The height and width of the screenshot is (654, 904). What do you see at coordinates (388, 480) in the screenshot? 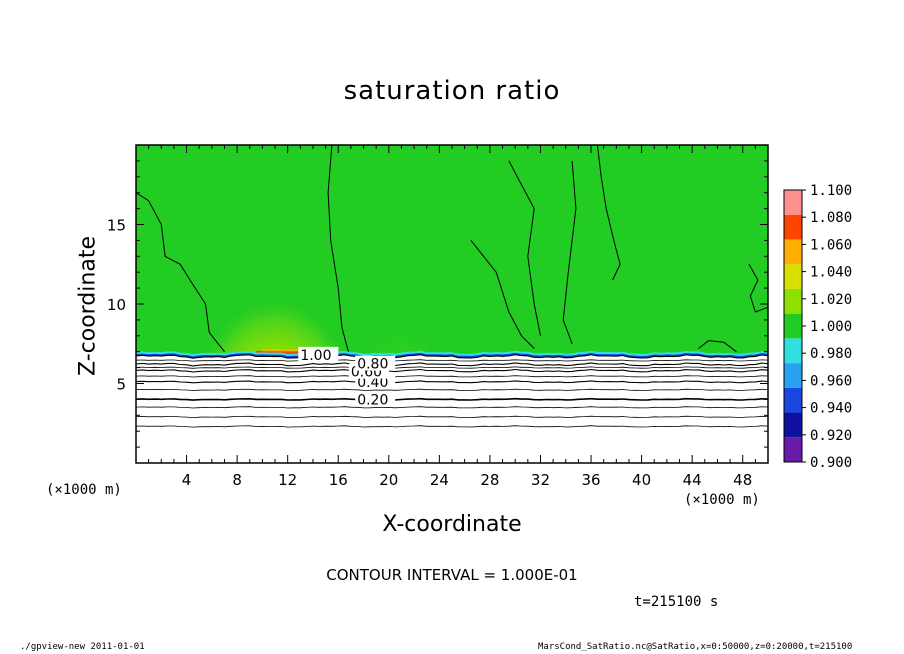
I see `x-tick-label: 20` at bounding box center [388, 480].